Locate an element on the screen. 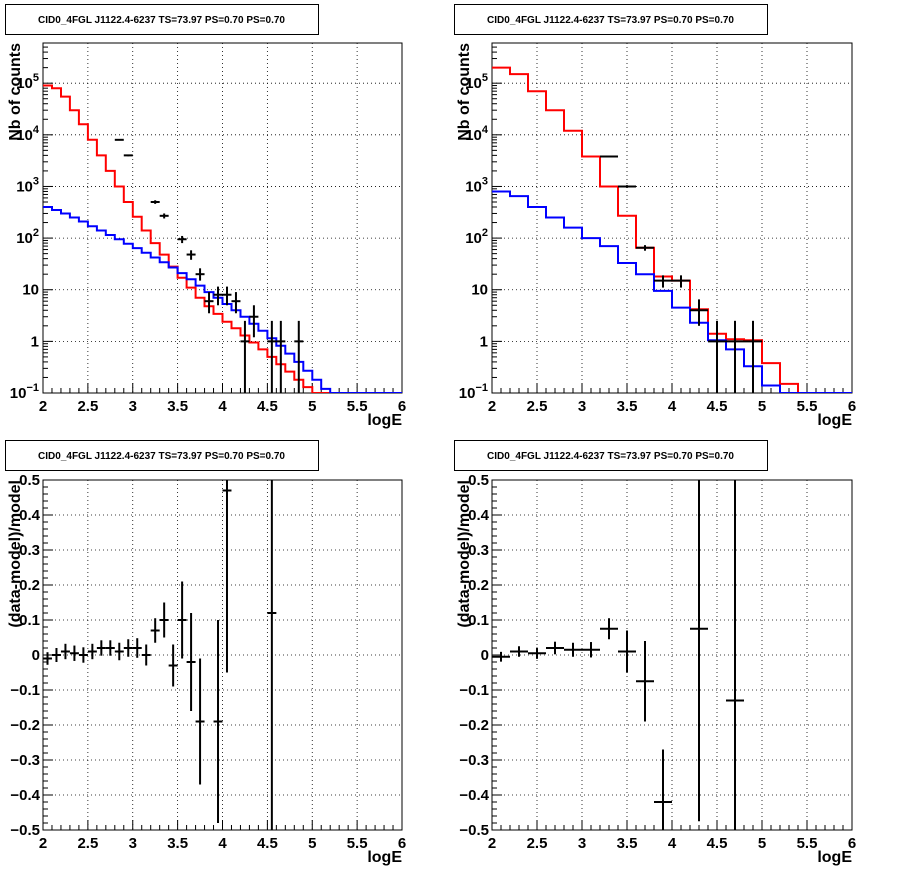  x-tick-label: 2.5 is located at coordinates (537, 843).